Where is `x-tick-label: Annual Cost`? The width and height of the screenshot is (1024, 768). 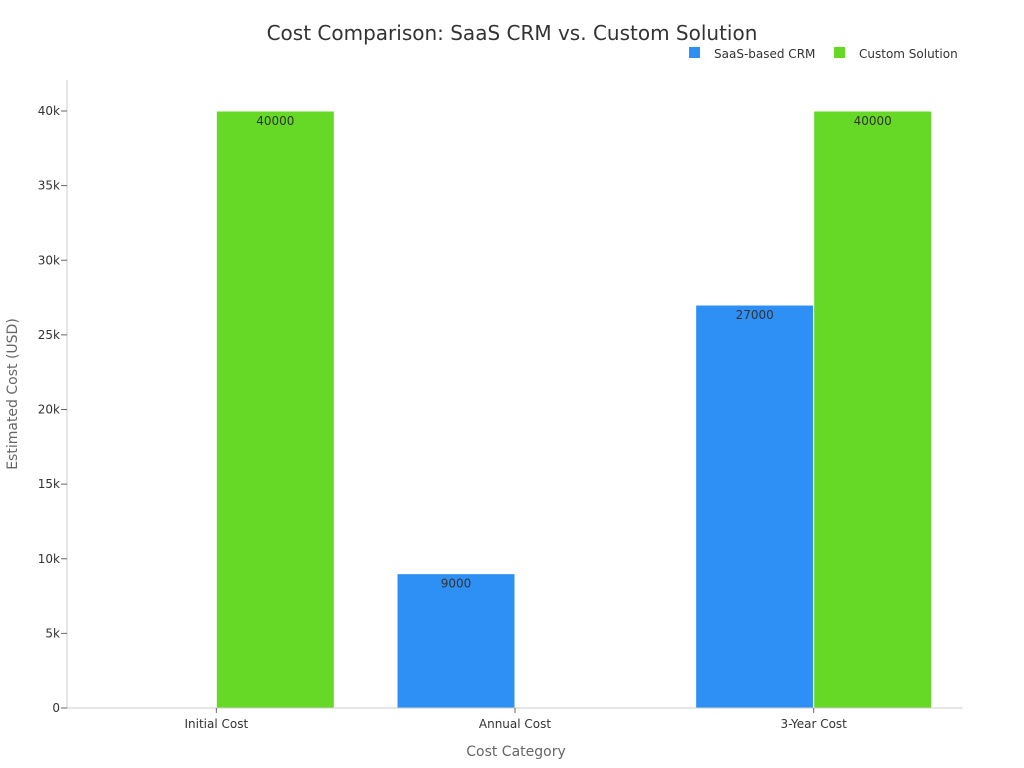
x-tick-label: Annual Cost is located at coordinates (515, 724).